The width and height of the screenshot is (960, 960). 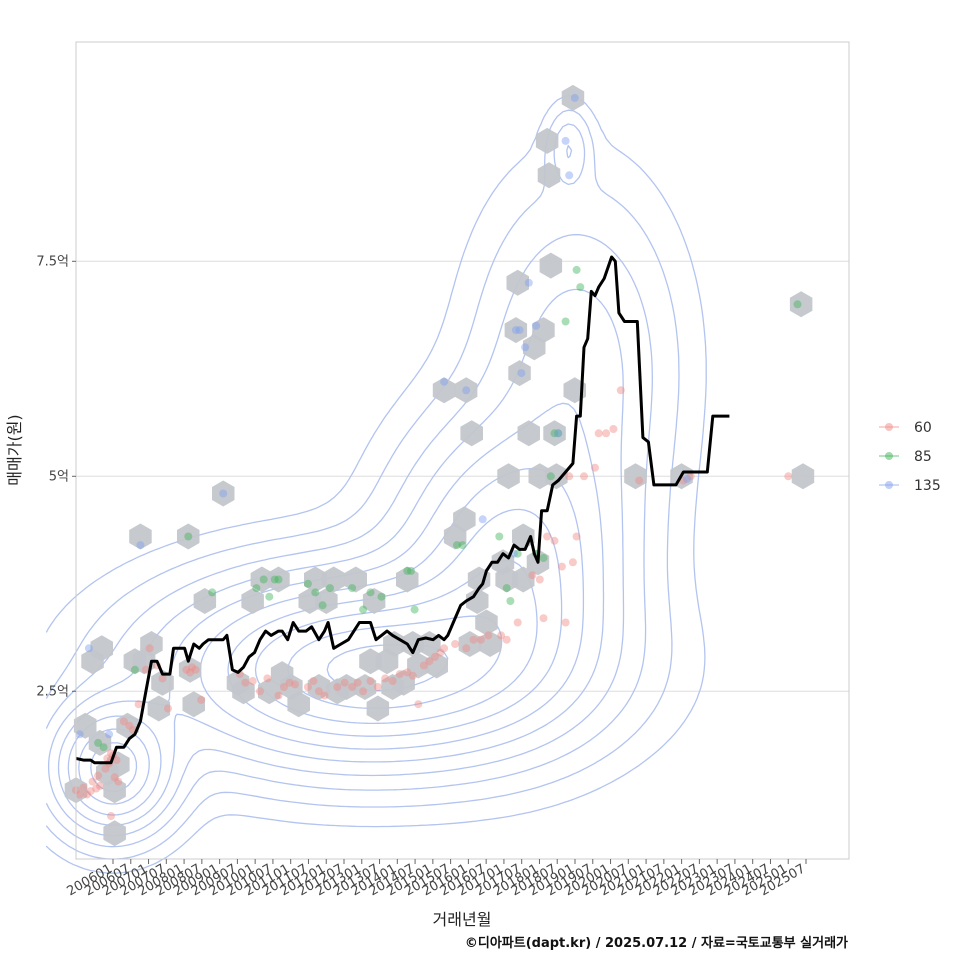 I want to click on y-axis: 2.5억 5억 7.5억, so click(x=56, y=476).